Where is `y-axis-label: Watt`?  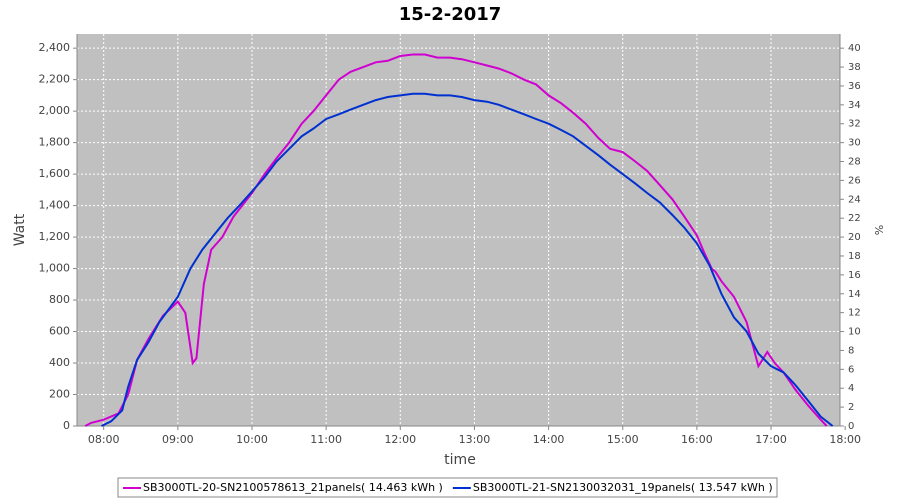
y-axis-label: Watt is located at coordinates (20, 229).